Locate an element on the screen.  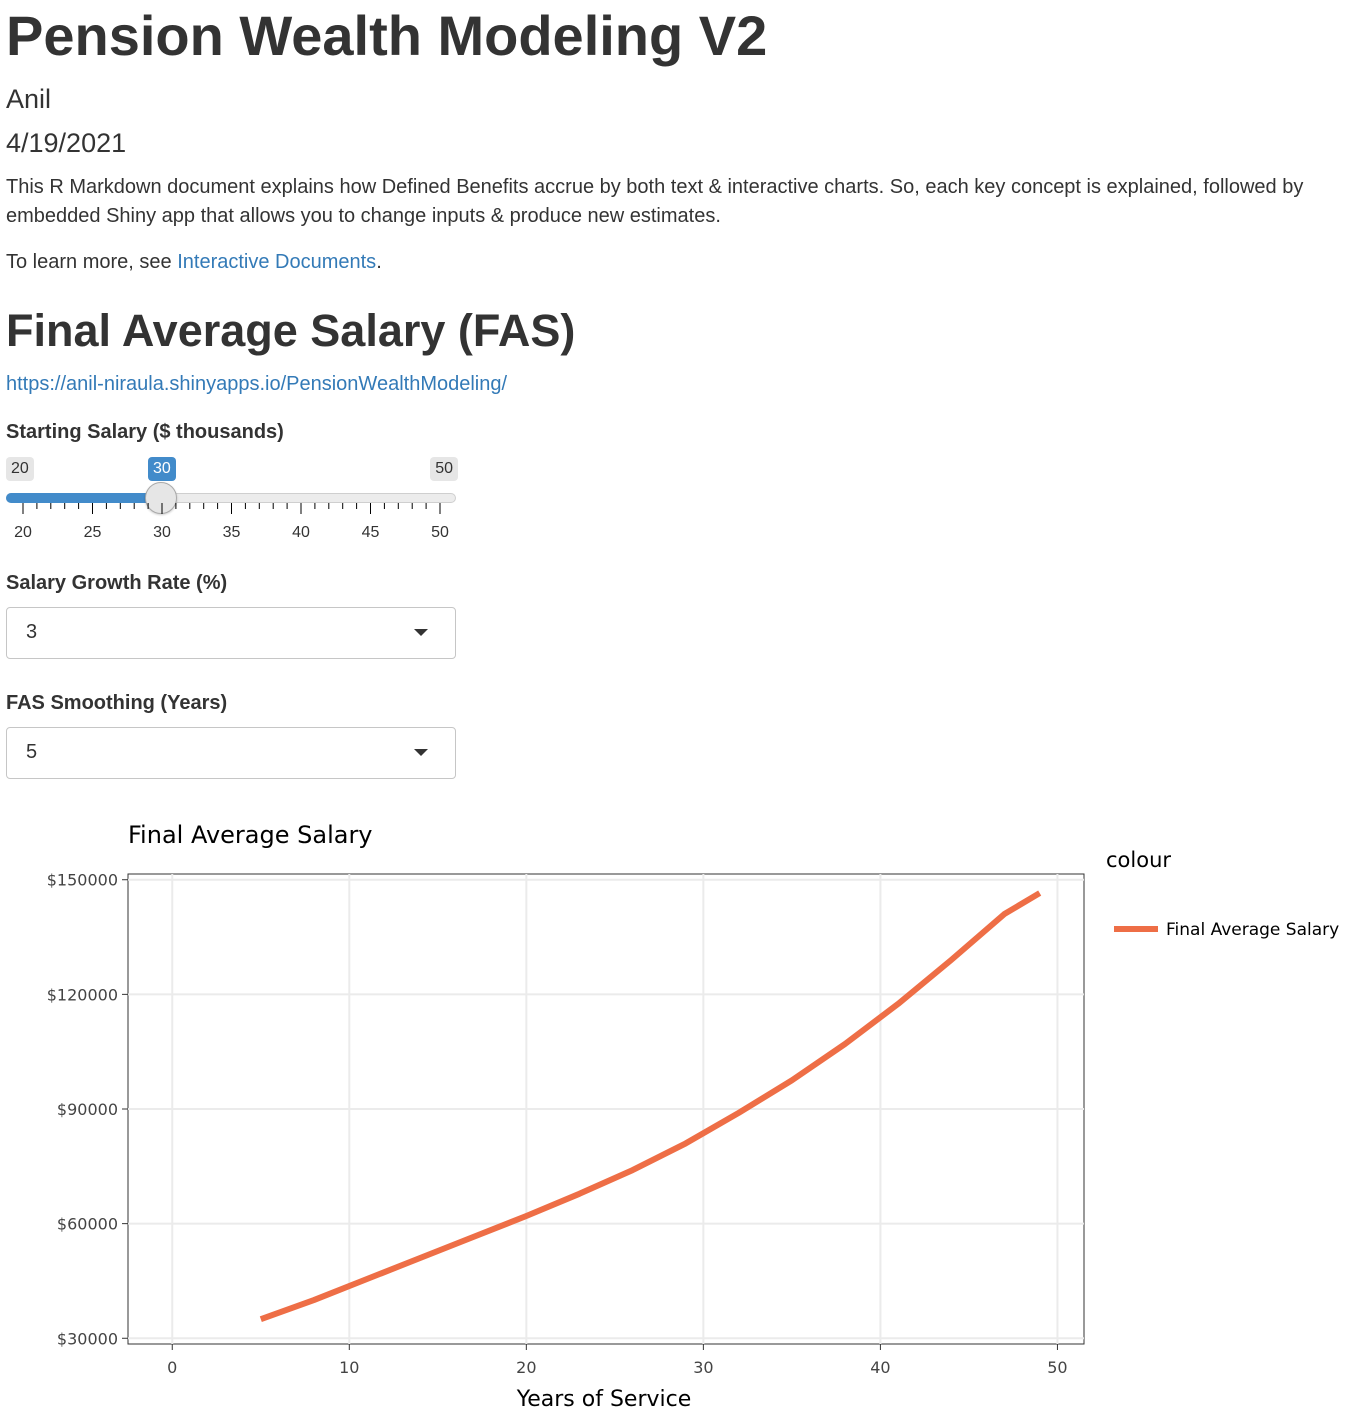
x-tick-label: 30 is located at coordinates (703, 1367).